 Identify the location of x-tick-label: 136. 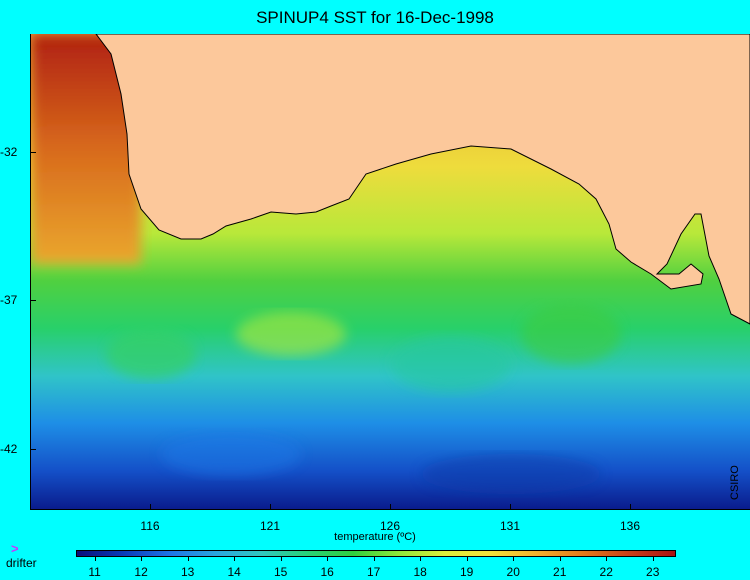
(630, 526).